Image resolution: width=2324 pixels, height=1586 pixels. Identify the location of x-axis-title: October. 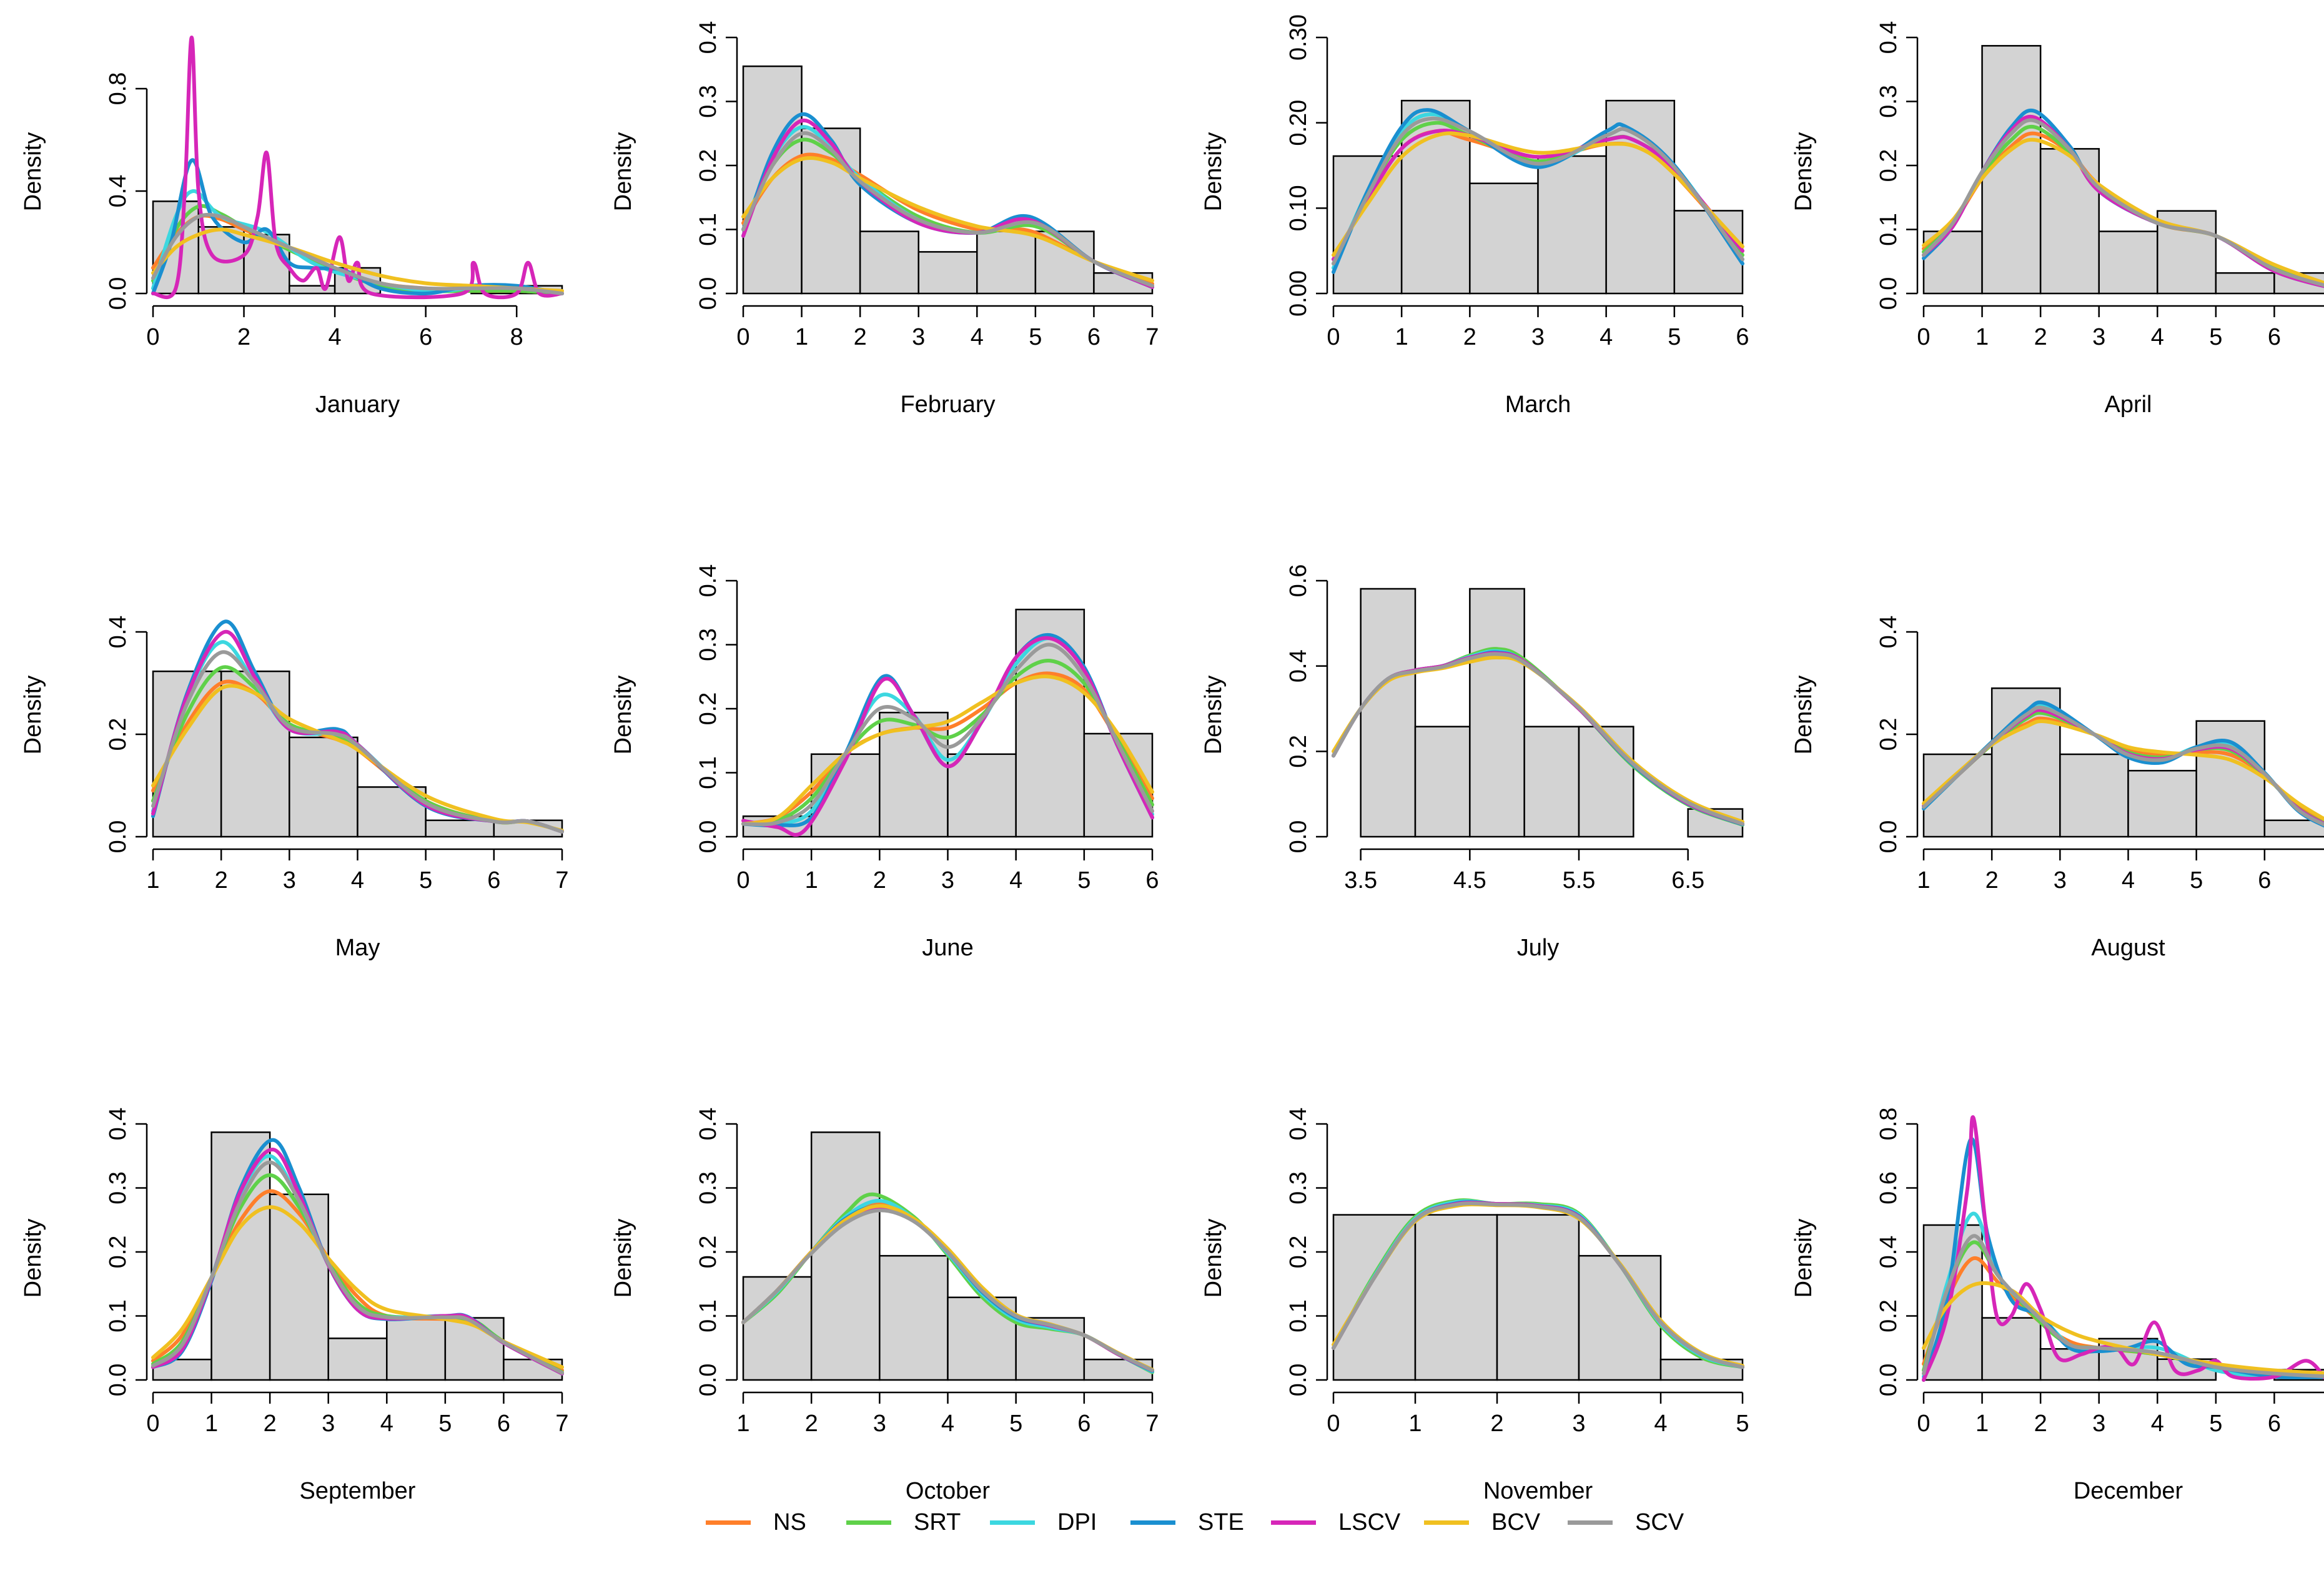
(949, 1491).